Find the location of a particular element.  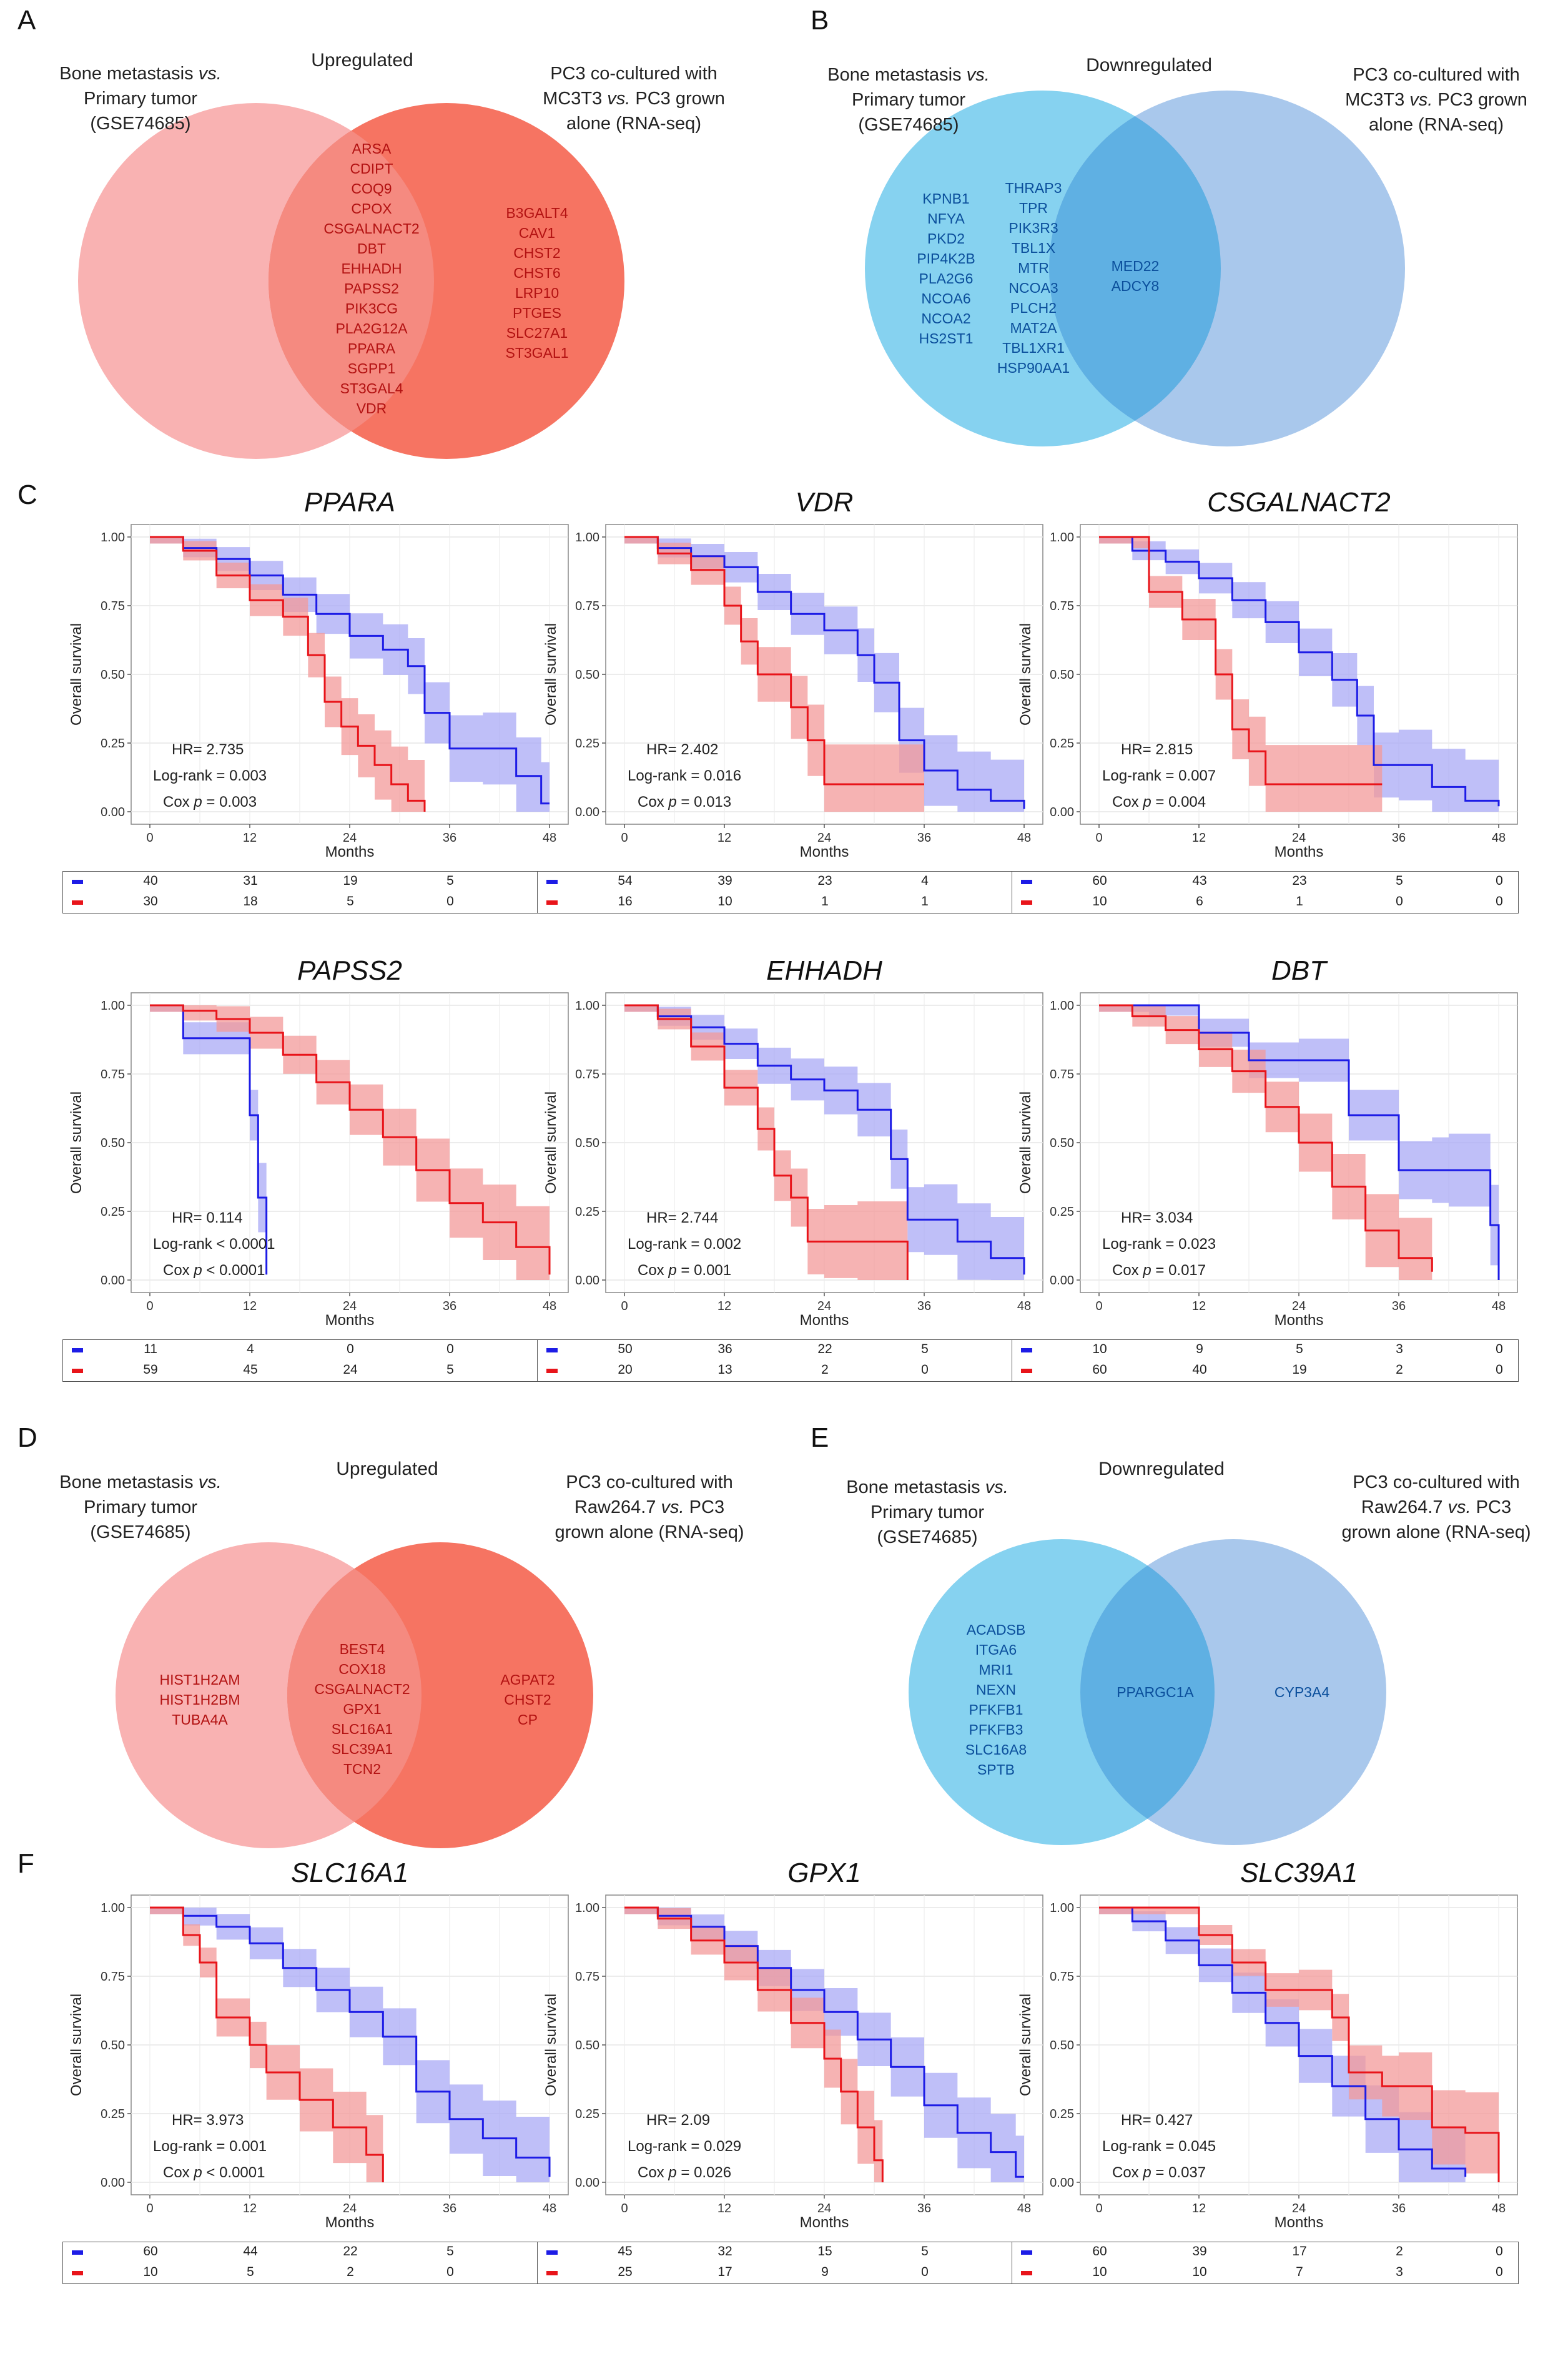

risk-count: 59 is located at coordinates (150, 1369).